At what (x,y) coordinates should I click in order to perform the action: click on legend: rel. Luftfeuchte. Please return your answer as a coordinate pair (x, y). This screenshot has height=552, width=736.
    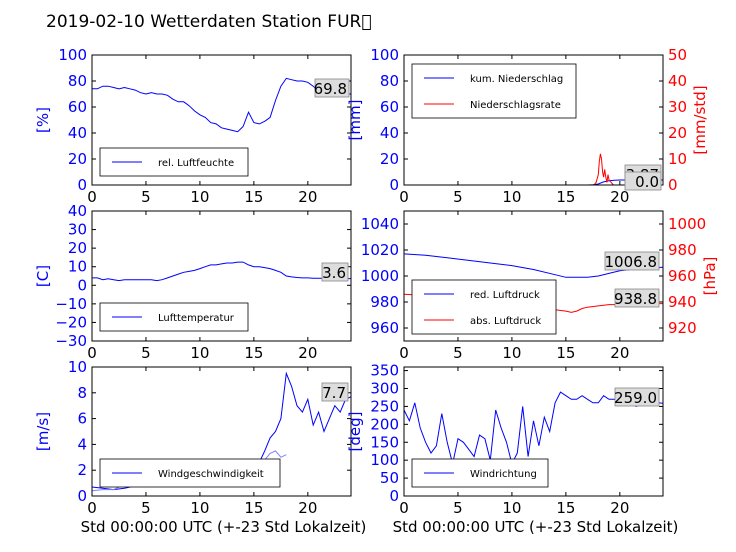
    Looking at the image, I should click on (174, 162).